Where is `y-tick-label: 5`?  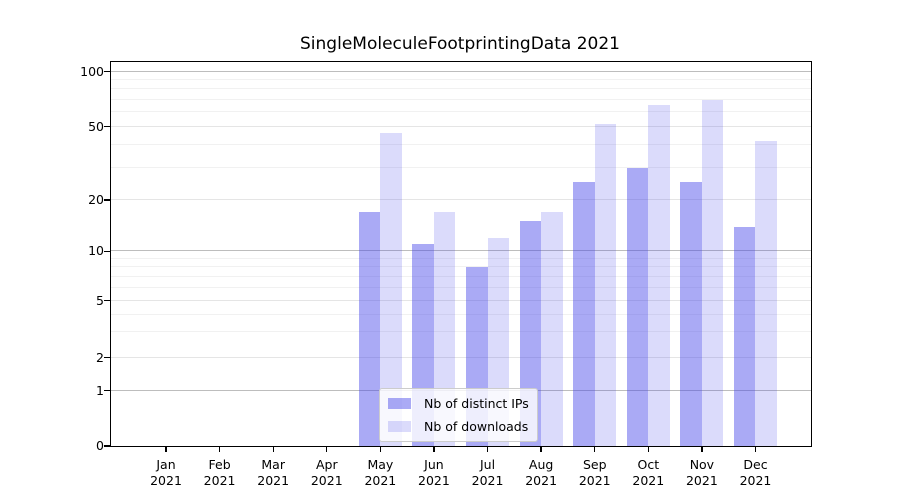
y-tick-label: 5 is located at coordinates (100, 300).